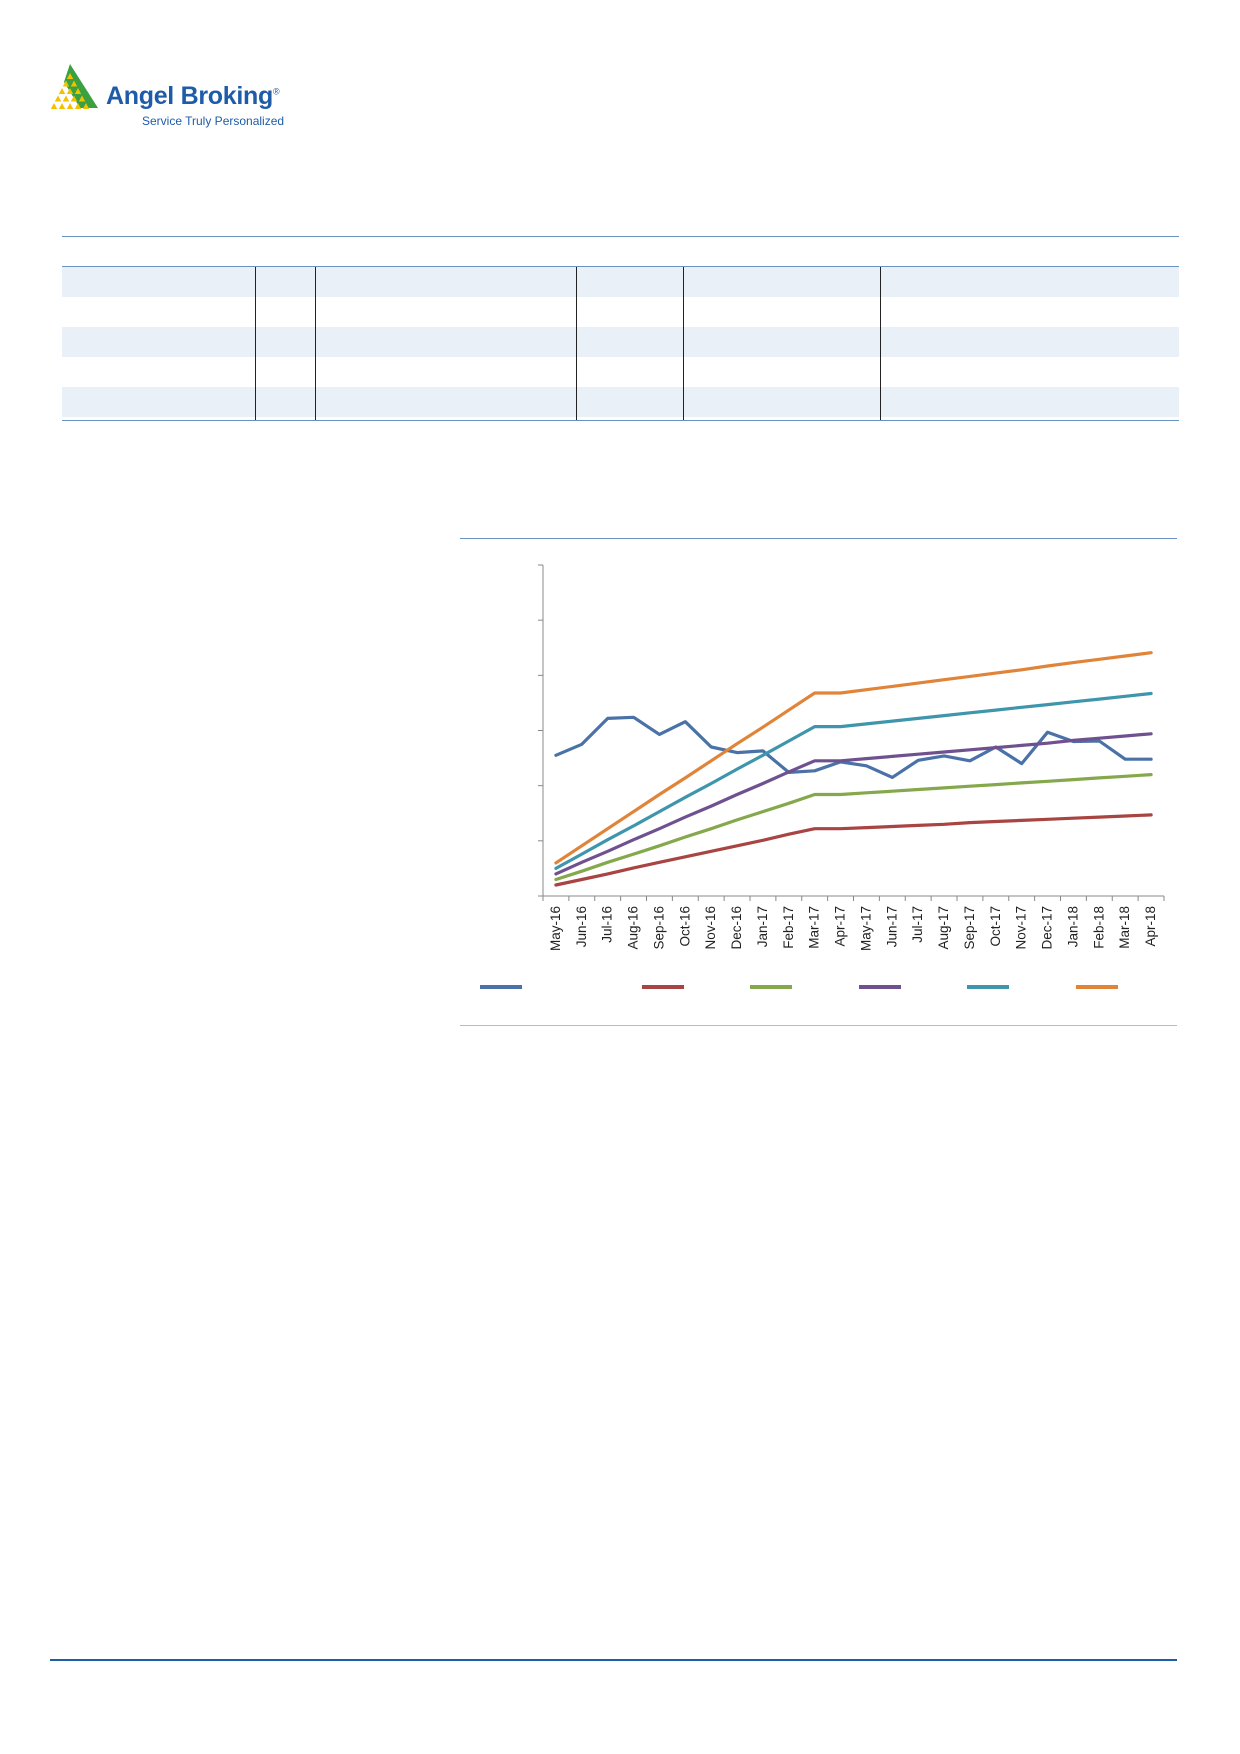 This screenshot has width=1240, height=1754. Describe the element at coordinates (917, 924) in the screenshot. I see `x-tick-label: Jul-17` at that location.